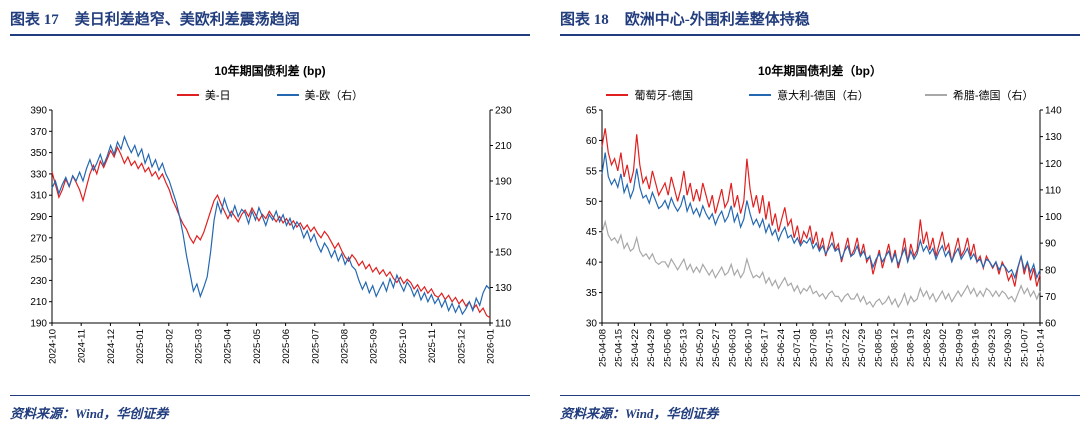 The image size is (1080, 433). What do you see at coordinates (592, 293) in the screenshot?
I see `svg-text: 35` at bounding box center [592, 293].